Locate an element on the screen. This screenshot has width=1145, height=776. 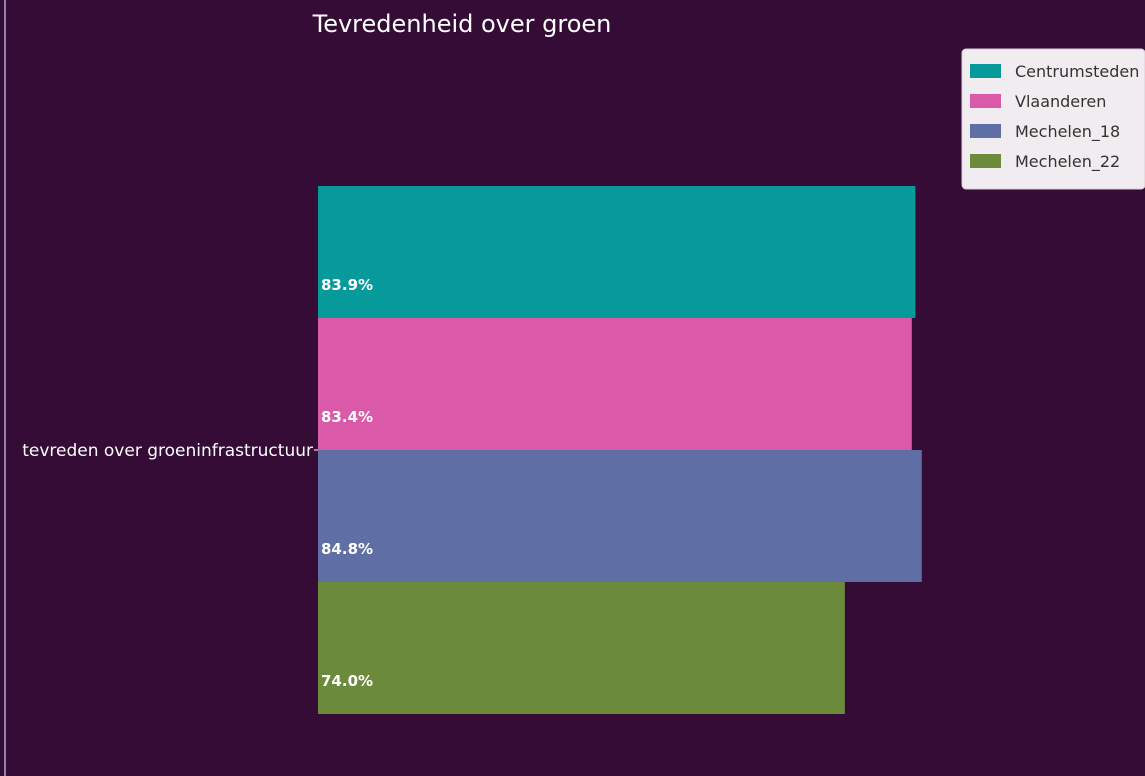
legend-item-label: Mechelen_22 is located at coordinates (1067, 162).